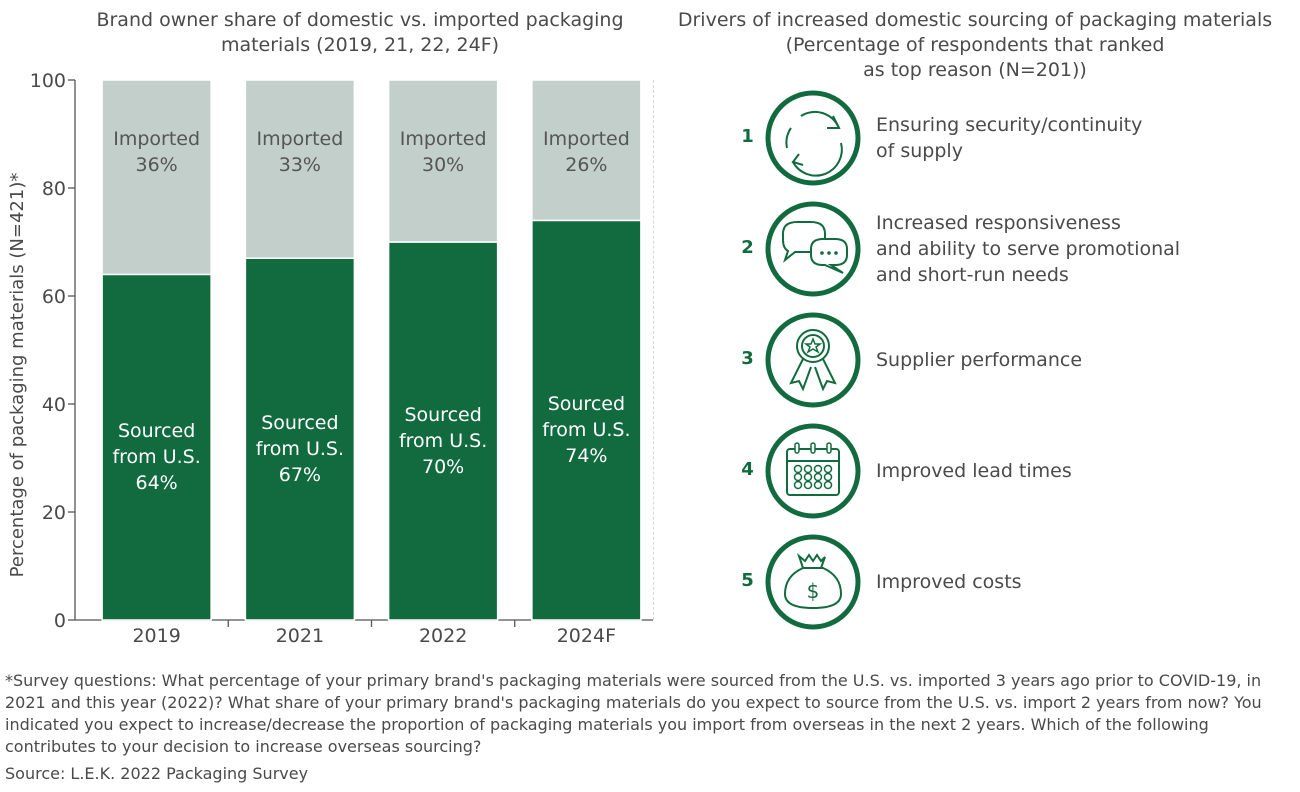 The height and width of the screenshot is (792, 1300). Describe the element at coordinates (157, 773) in the screenshot. I see `source-note: Source: L.E.K. 2022 Packaging Survey` at that location.